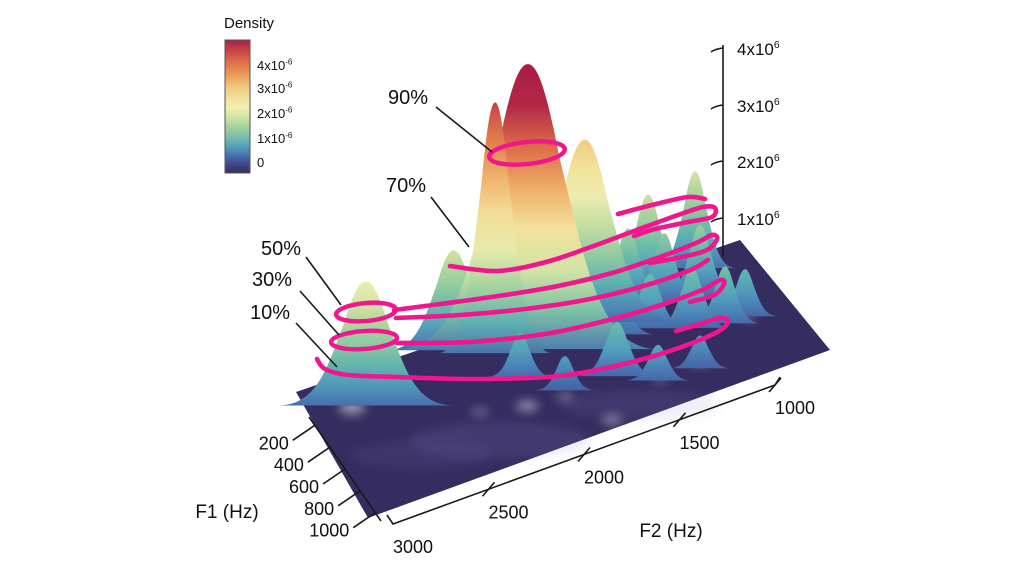  I want to click on f2-axis-title: F2 (Hz), so click(670, 531).